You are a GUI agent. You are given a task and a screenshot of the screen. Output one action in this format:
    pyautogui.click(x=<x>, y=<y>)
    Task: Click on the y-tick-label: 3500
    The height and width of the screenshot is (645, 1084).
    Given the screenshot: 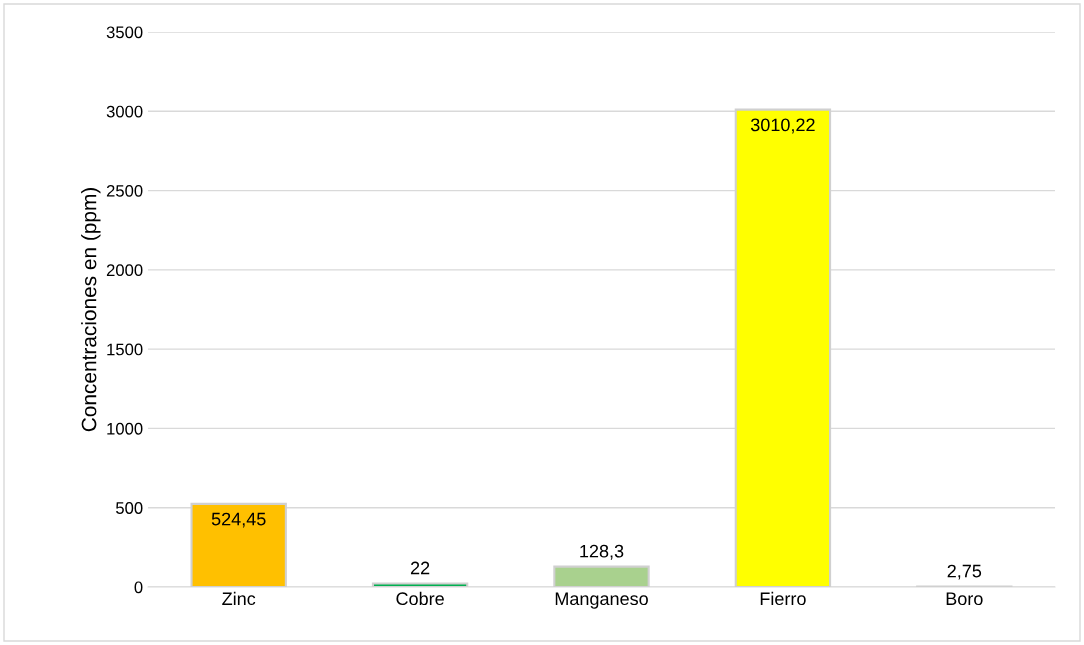 What is the action you would take?
    pyautogui.click(x=124, y=32)
    